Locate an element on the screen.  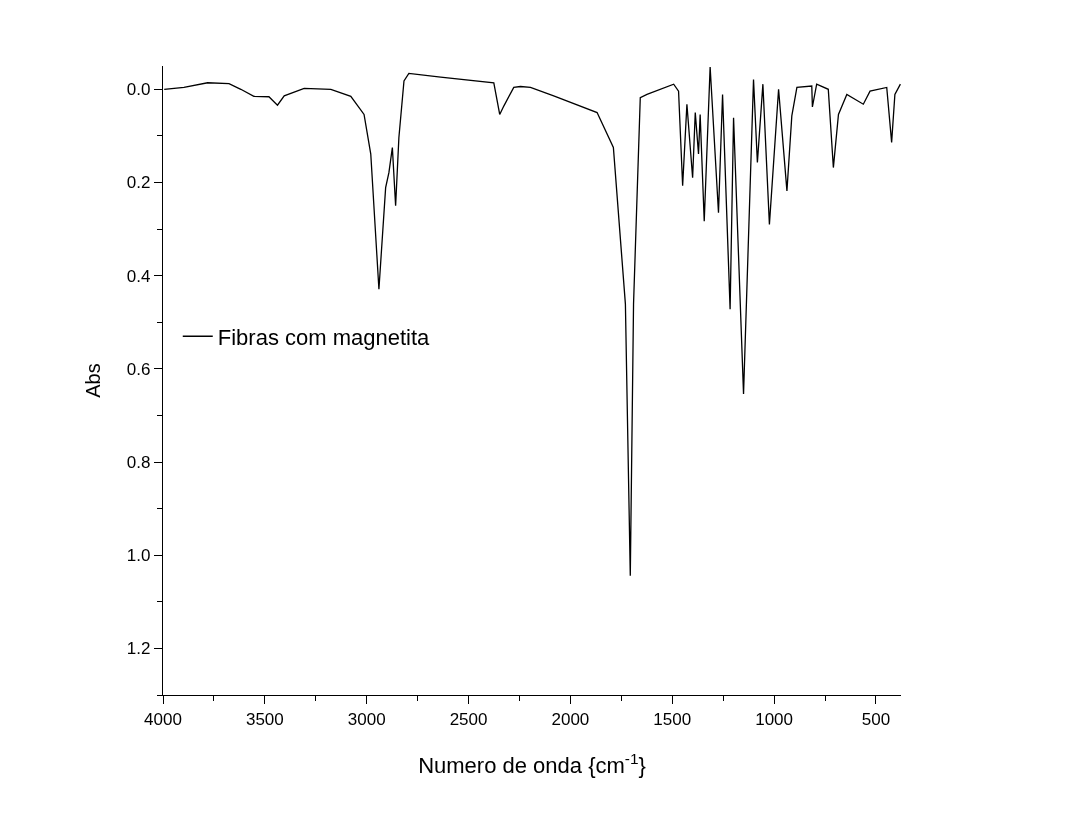
y-tick-label: 0.0 is located at coordinates (138, 90).